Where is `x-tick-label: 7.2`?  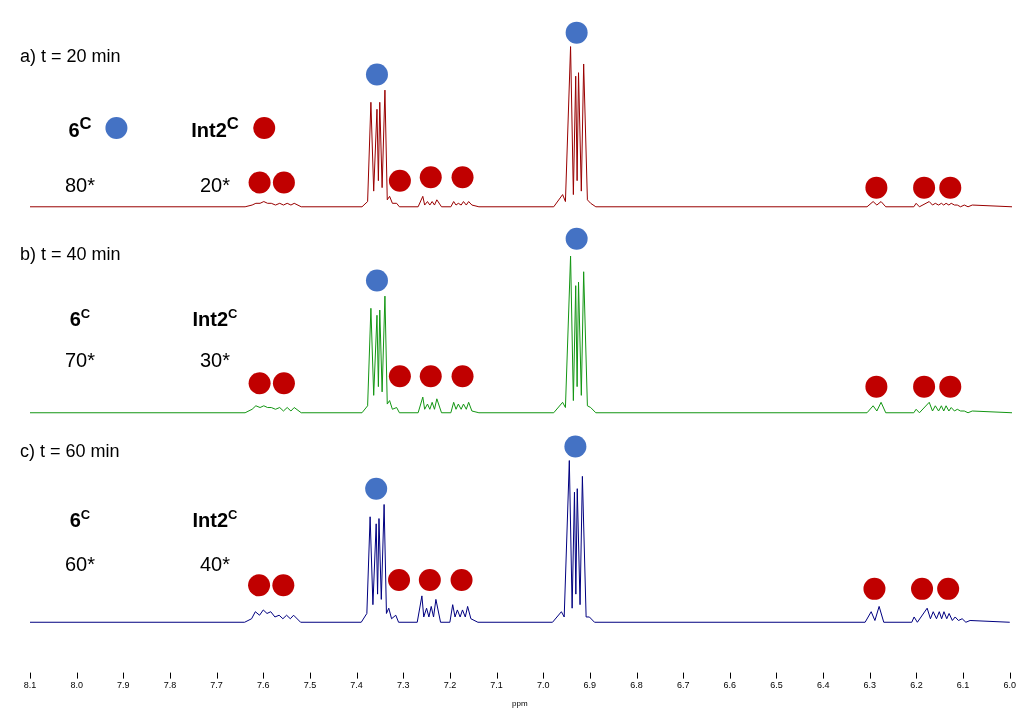 x-tick-label: 7.2 is located at coordinates (450, 685).